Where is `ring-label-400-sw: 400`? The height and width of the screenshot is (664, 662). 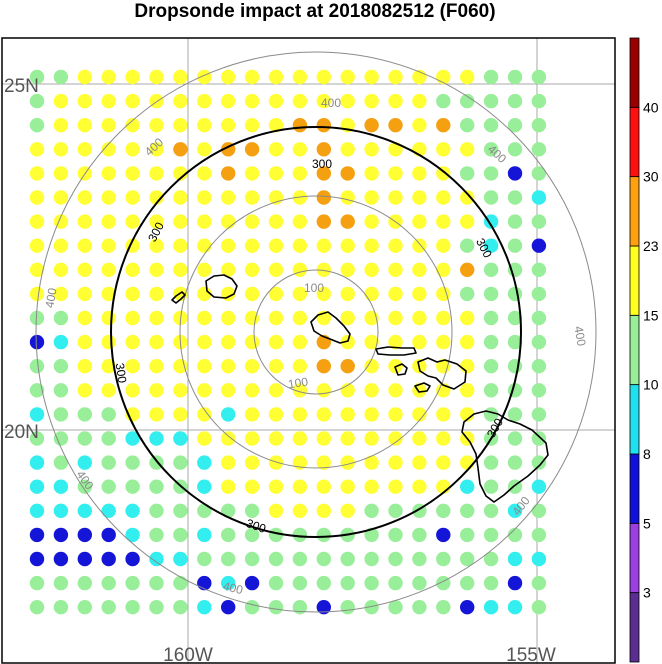
ring-label-400-sw: 400 is located at coordinates (85, 480).